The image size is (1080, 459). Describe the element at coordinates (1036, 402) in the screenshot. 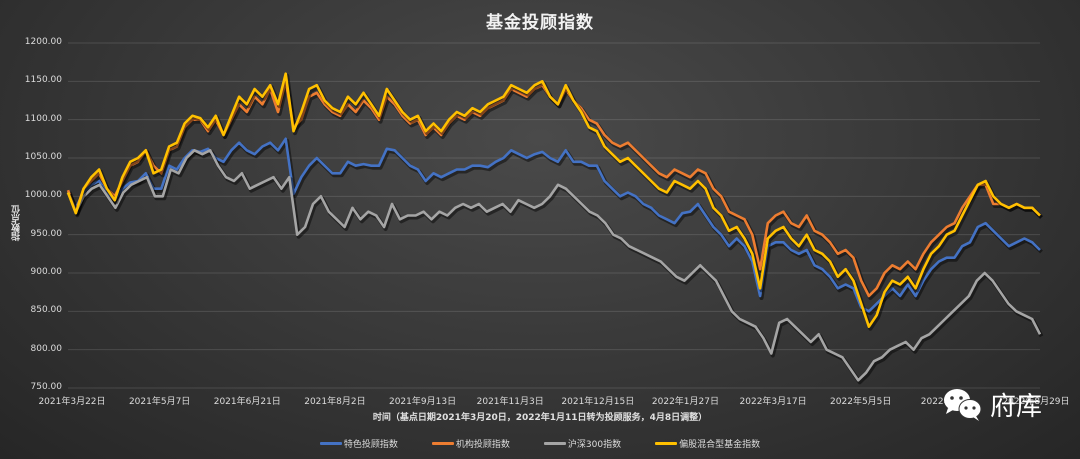

I see `x-tick-label: 2022年8月29日` at that location.